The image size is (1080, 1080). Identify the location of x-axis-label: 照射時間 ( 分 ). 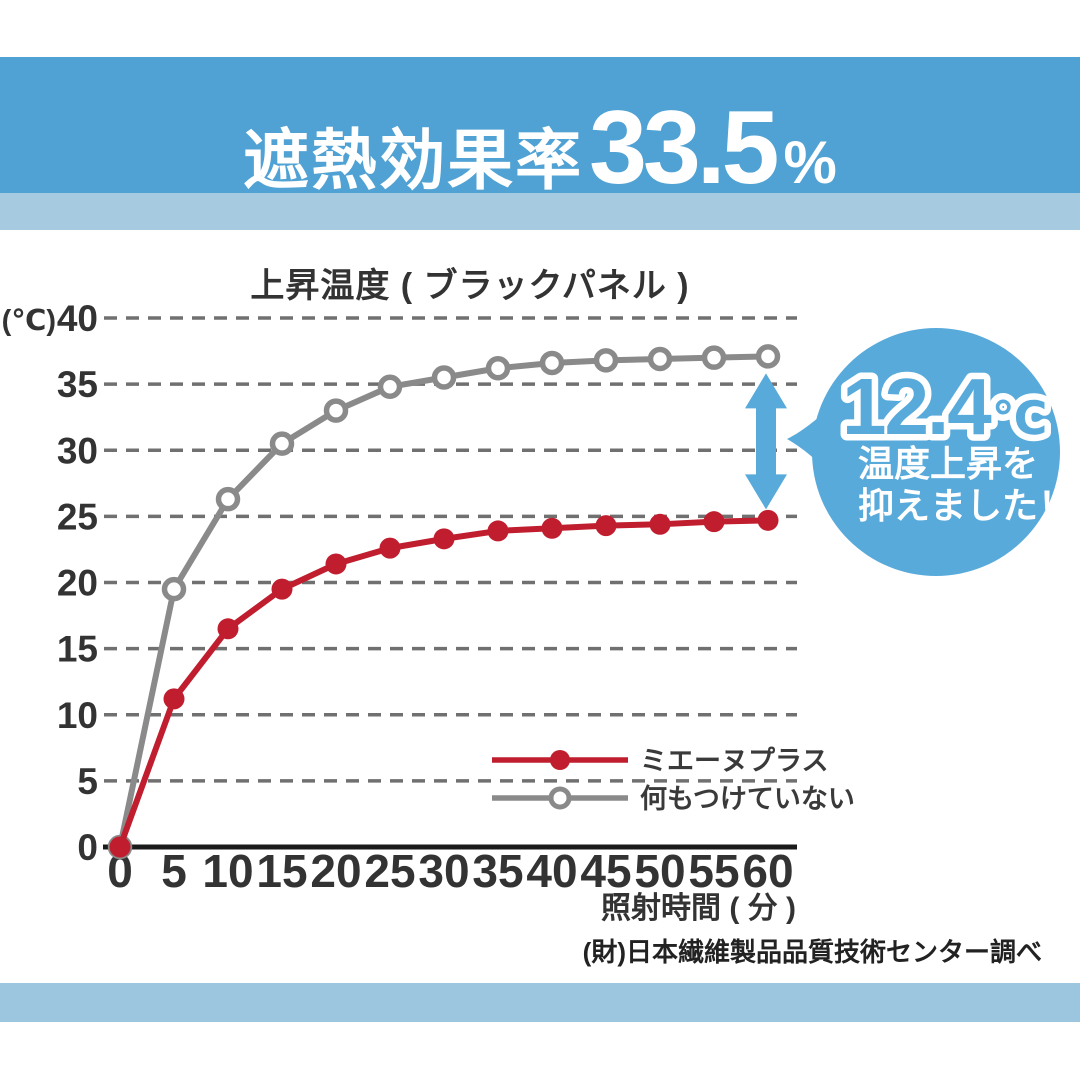
(698, 908).